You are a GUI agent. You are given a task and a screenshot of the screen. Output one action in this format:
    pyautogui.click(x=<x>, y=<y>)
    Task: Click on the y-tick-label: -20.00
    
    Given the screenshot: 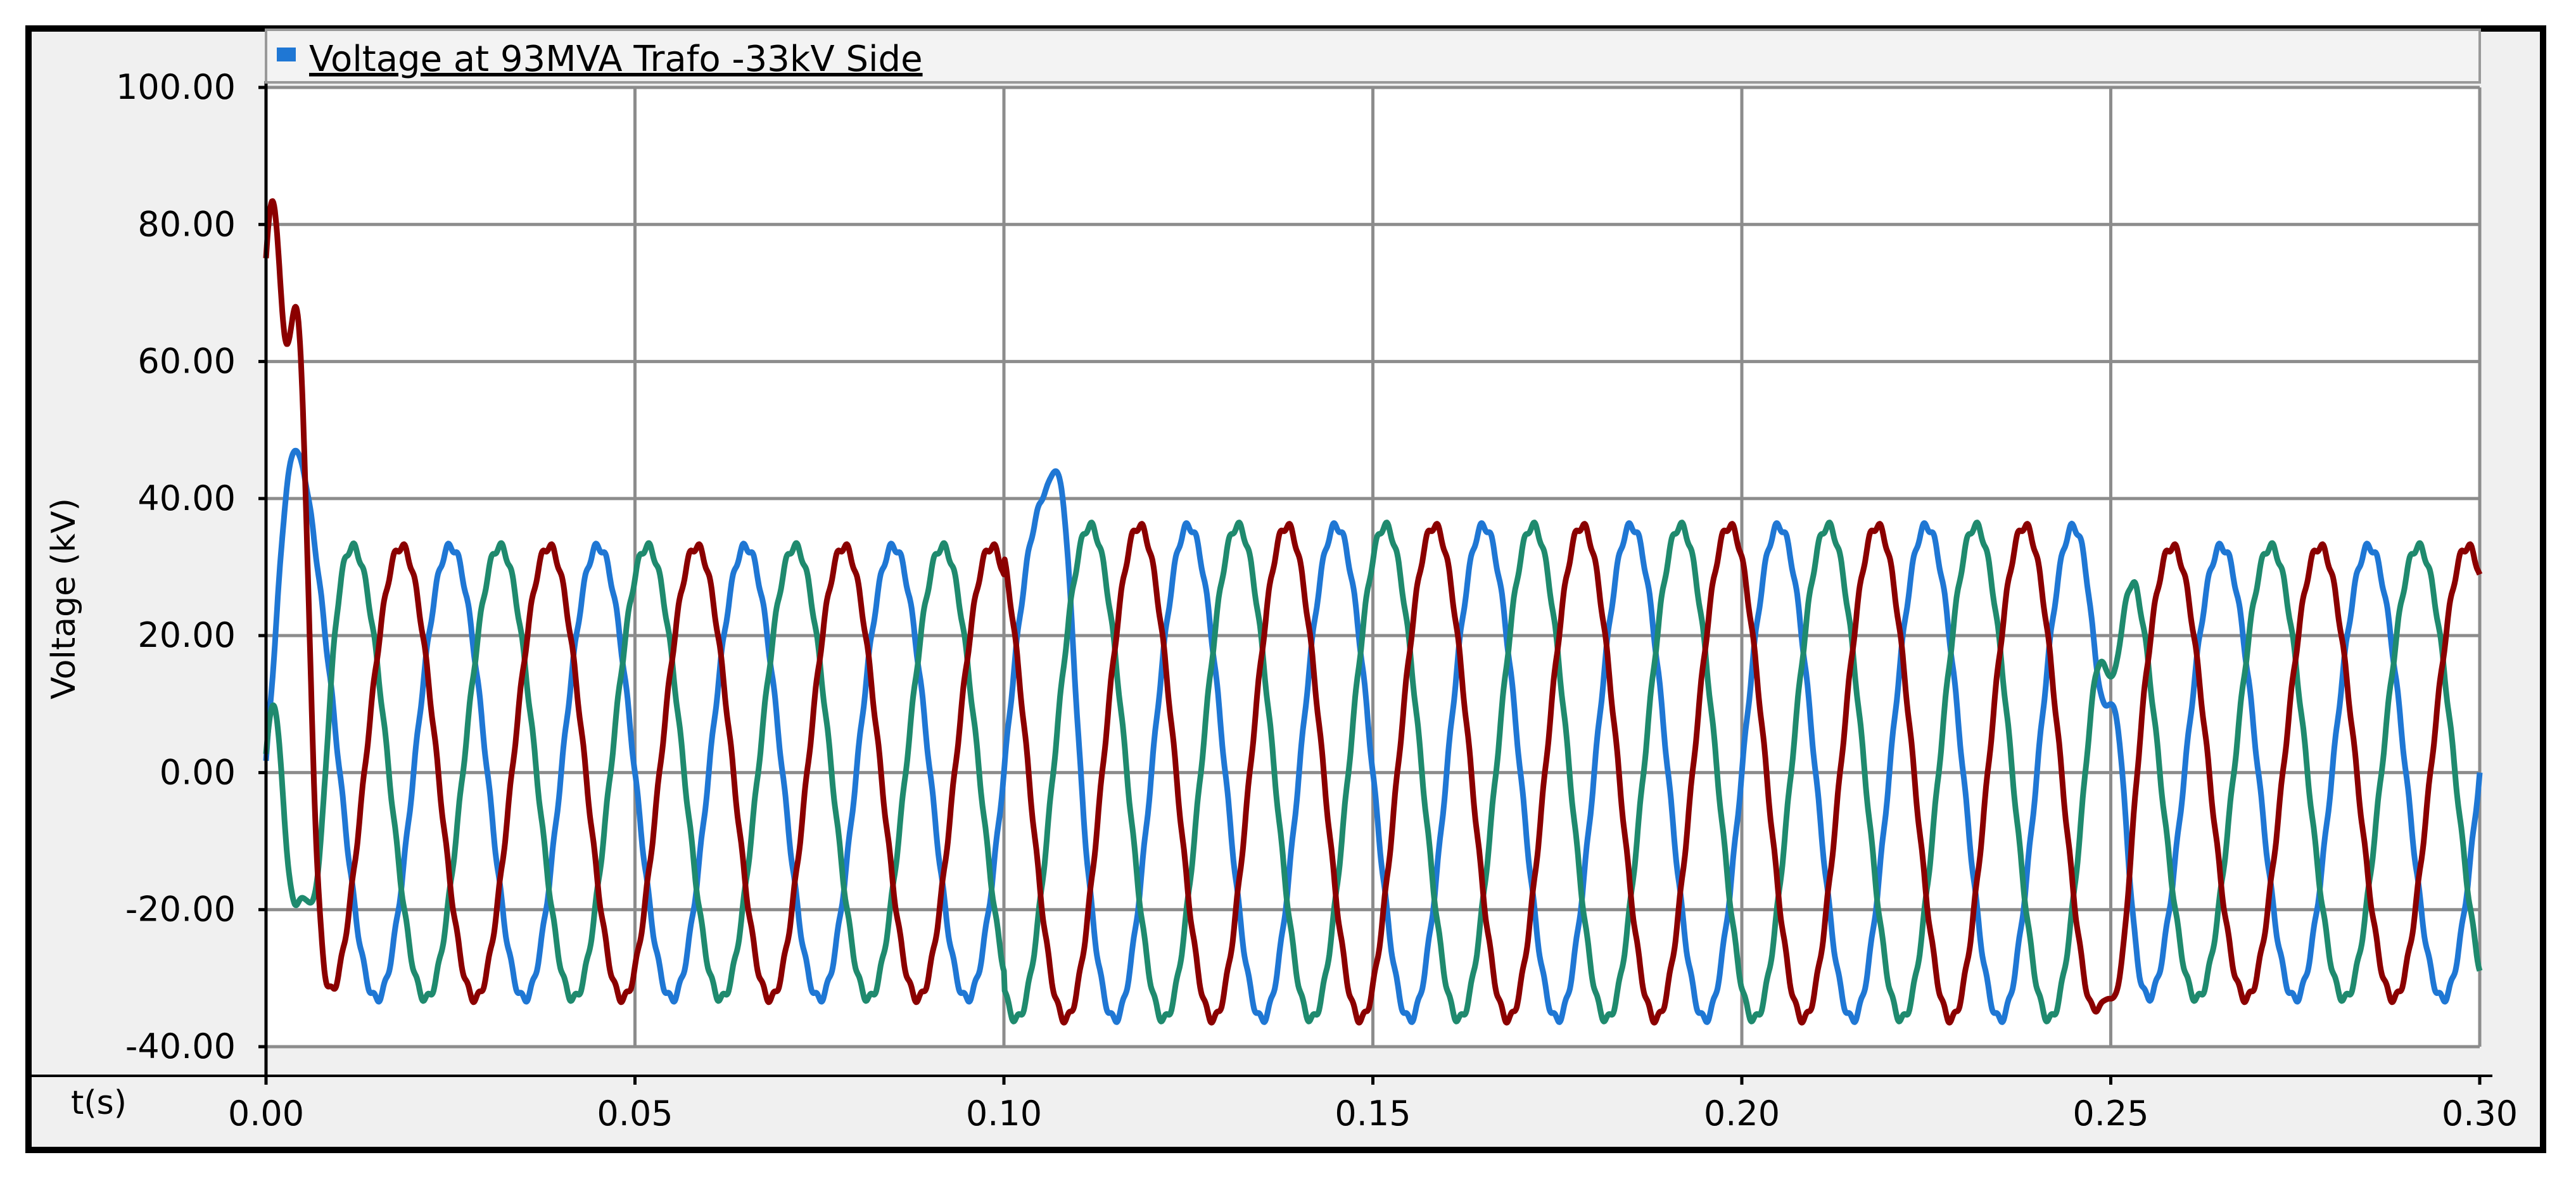 What is the action you would take?
    pyautogui.click(x=180, y=909)
    